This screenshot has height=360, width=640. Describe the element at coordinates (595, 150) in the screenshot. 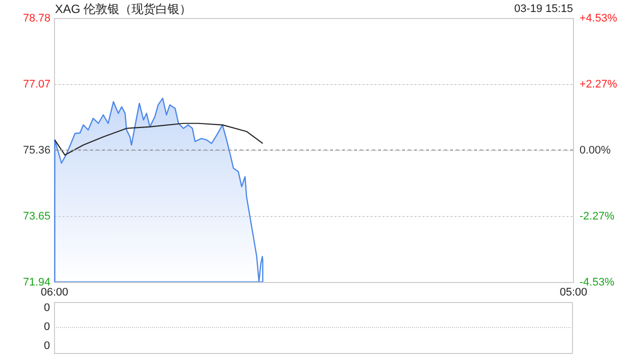

I see `y2-tick-label: 0.00%` at that location.